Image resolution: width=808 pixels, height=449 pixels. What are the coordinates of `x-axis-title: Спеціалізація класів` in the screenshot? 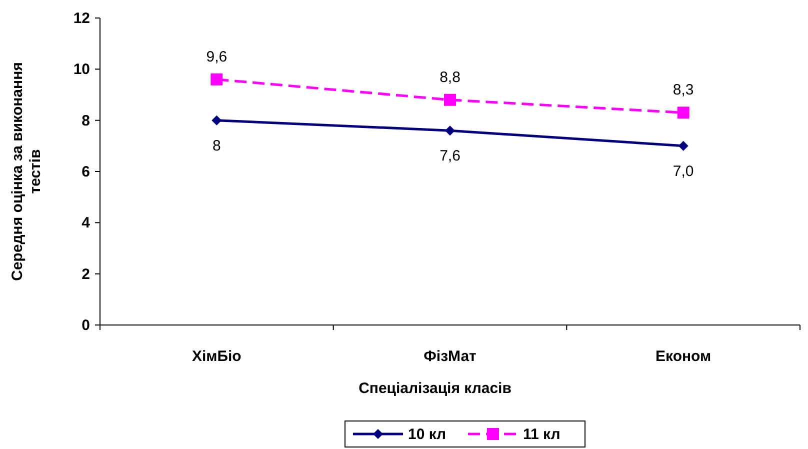 It's located at (435, 388).